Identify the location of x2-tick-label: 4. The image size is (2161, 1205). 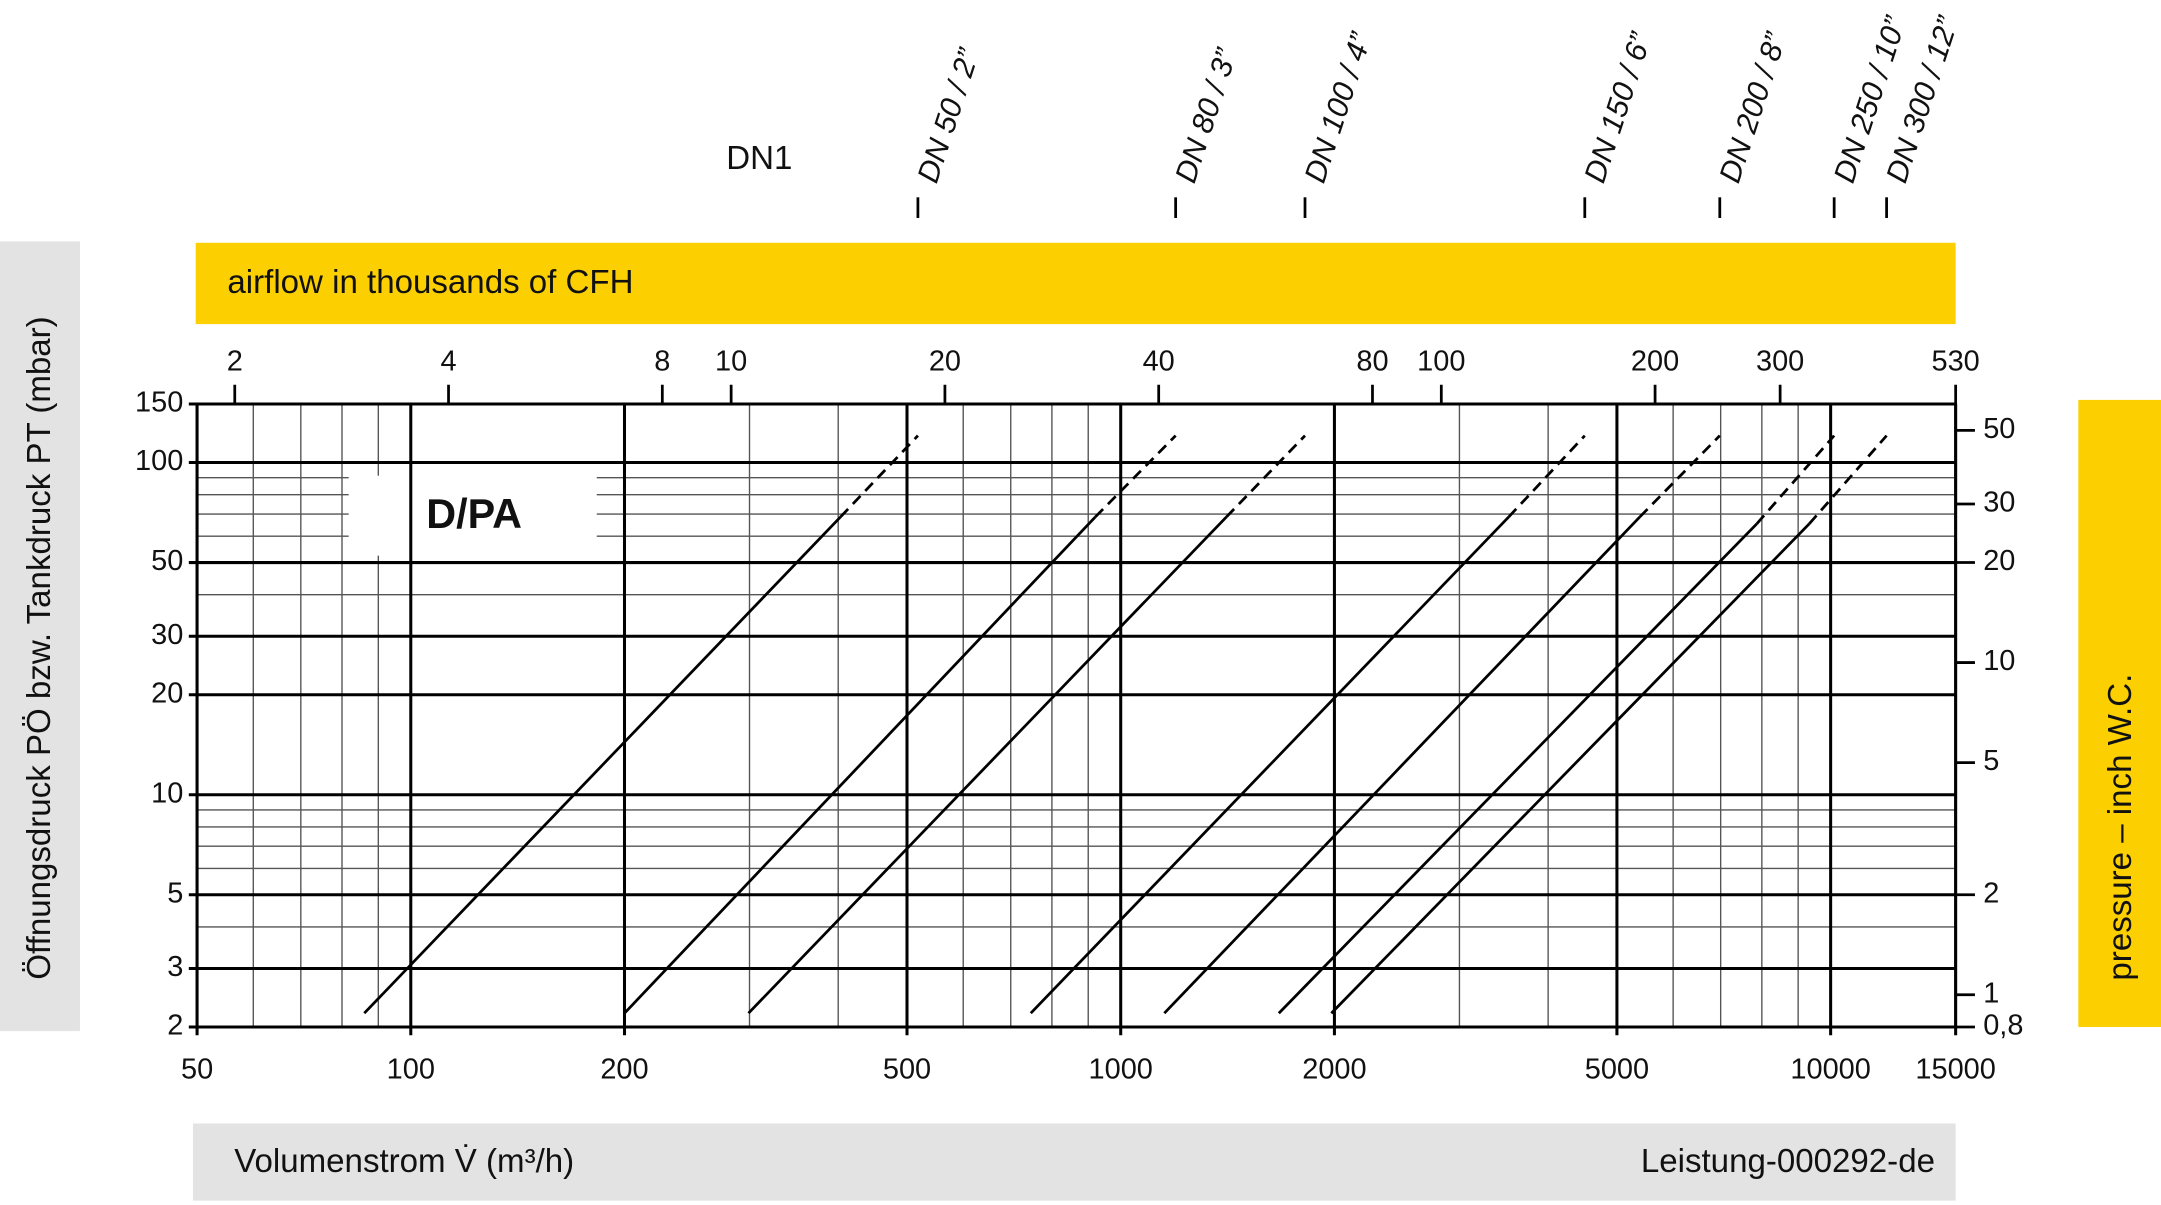
(448, 361).